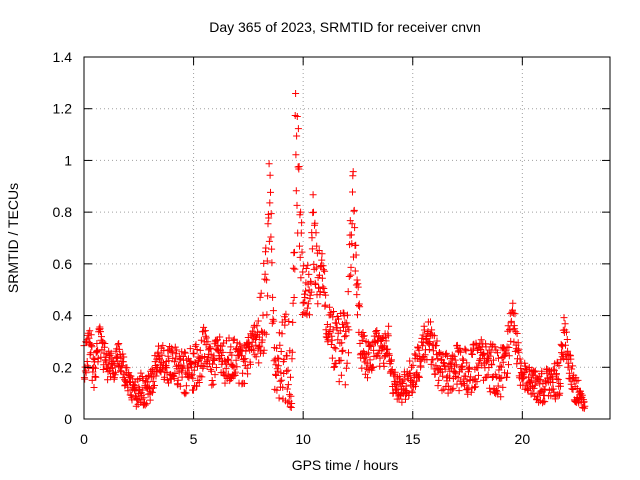 The height and width of the screenshot is (480, 640). What do you see at coordinates (63, 264) in the screenshot?
I see `y-tick-label: 0.6` at bounding box center [63, 264].